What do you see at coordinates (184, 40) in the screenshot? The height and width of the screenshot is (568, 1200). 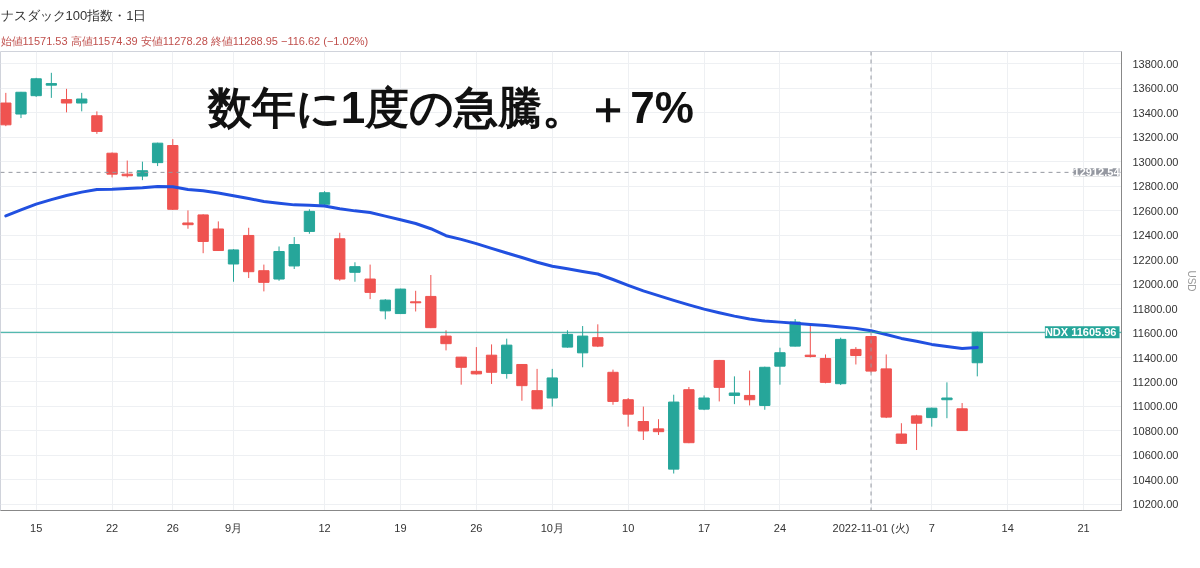 I see `text: 始値11571.53 高値11574.39 安値11278.28 終値11288.95 −116.62 (−1.02%)` at bounding box center [184, 40].